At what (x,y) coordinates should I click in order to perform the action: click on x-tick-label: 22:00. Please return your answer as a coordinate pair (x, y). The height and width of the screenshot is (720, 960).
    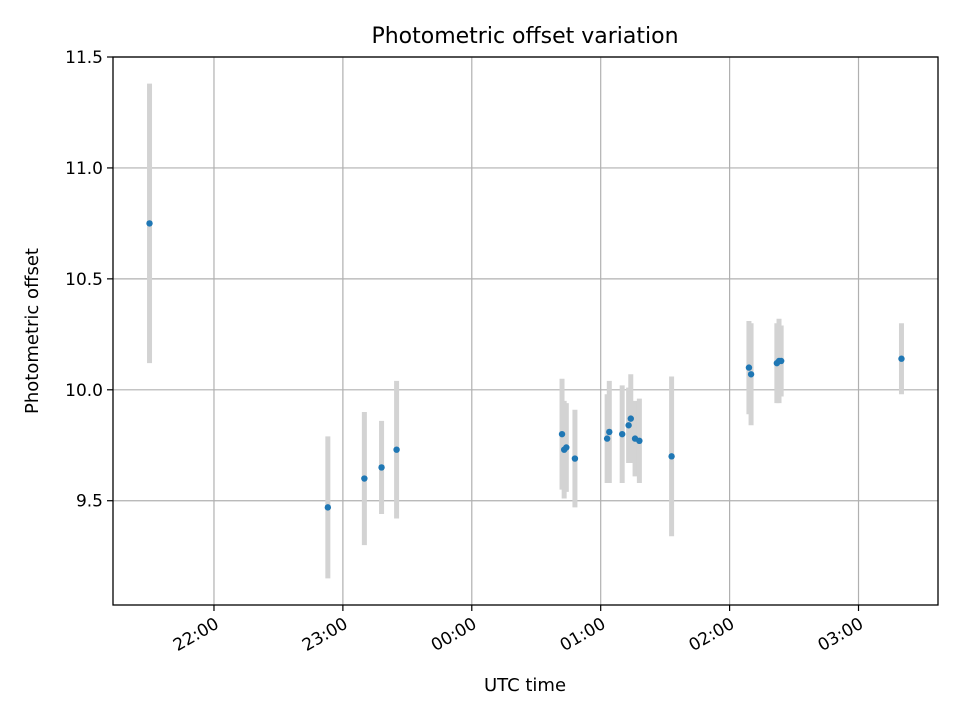
    Looking at the image, I should click on (196, 635).